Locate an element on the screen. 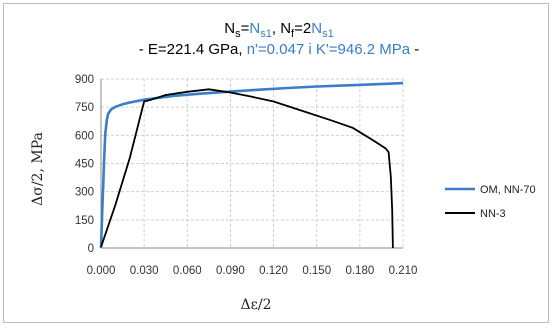 This screenshot has height=328, width=554. x-axis-label: Δε/2 is located at coordinates (256, 305).